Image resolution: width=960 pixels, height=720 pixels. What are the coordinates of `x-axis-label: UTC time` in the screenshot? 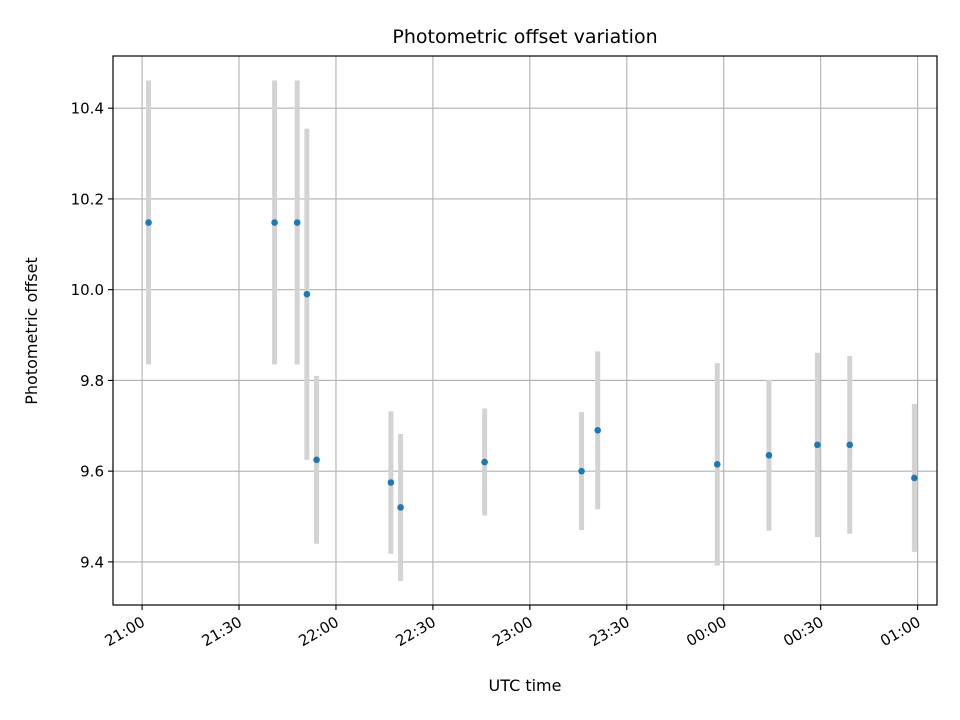 It's located at (525, 685).